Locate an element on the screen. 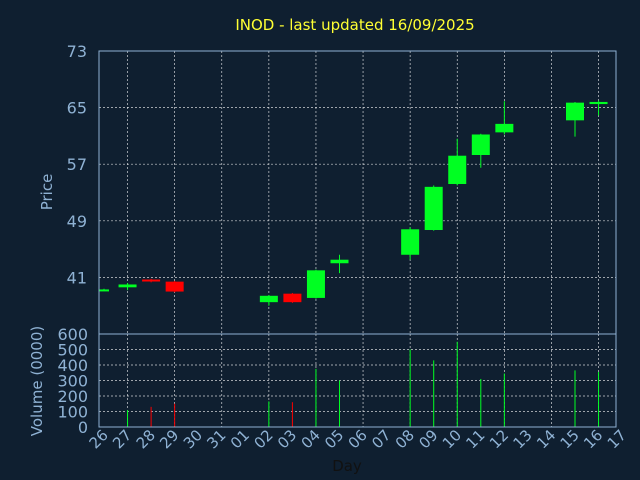  volume-tick-label: 500 is located at coordinates (72, 350).